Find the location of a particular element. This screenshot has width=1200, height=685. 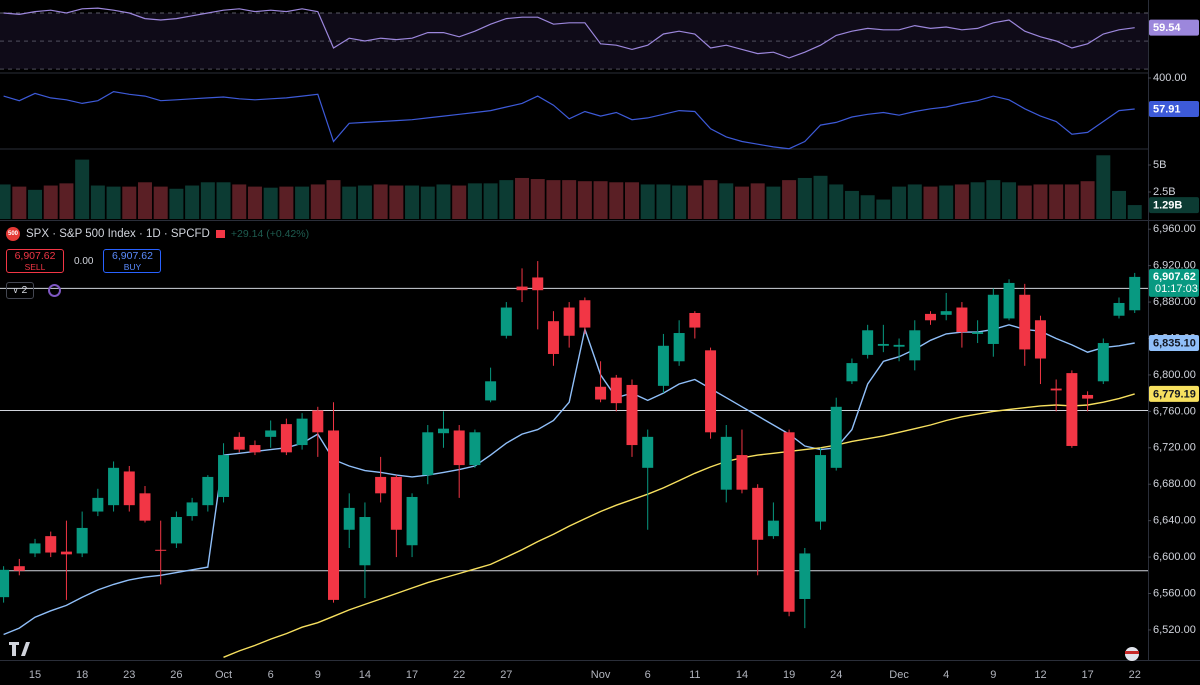

layers-count: 2 is located at coordinates (24, 290).